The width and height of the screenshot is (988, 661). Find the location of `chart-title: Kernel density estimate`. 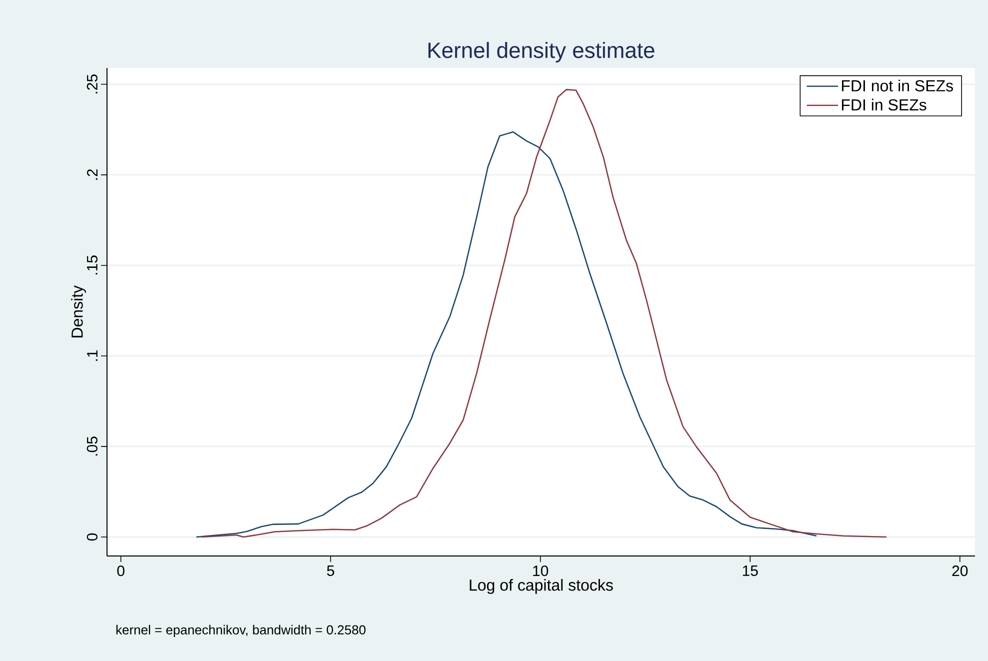

chart-title: Kernel density estimate is located at coordinates (541, 52).